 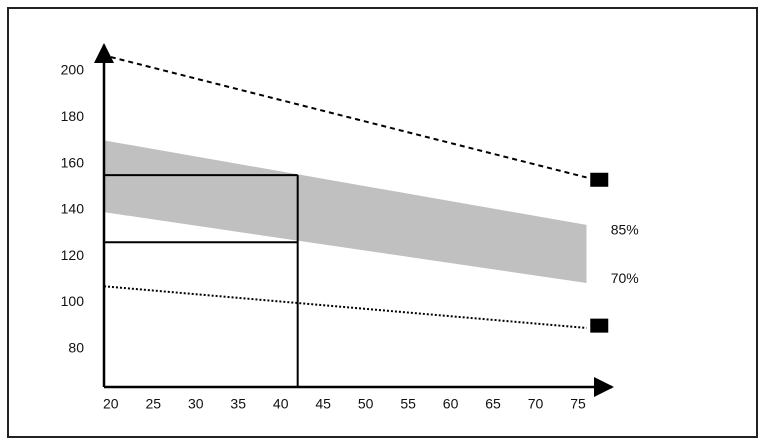 I want to click on x-tick-label: 45, so click(x=323, y=404).